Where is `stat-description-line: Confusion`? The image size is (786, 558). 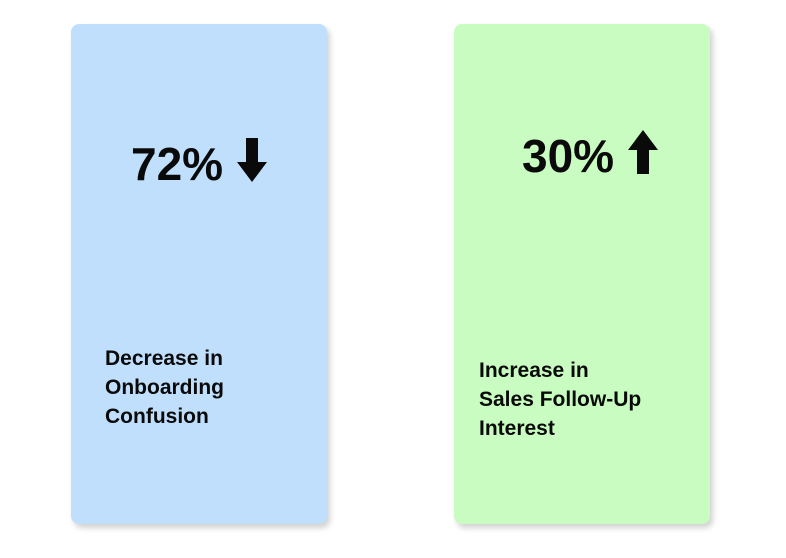
stat-description-line: Confusion is located at coordinates (157, 416).